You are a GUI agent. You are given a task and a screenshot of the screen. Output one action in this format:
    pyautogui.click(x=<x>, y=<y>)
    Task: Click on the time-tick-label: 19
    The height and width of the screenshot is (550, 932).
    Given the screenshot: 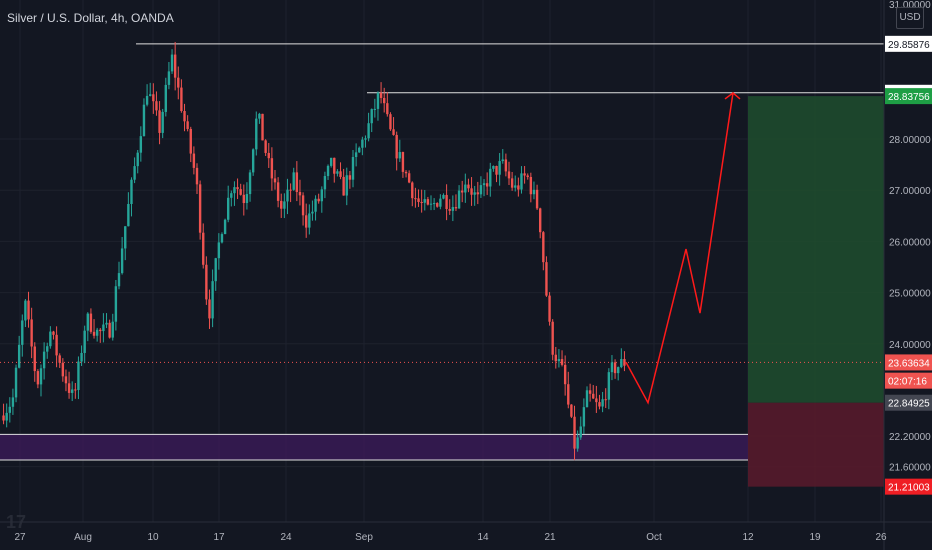 What is the action you would take?
    pyautogui.click(x=815, y=537)
    